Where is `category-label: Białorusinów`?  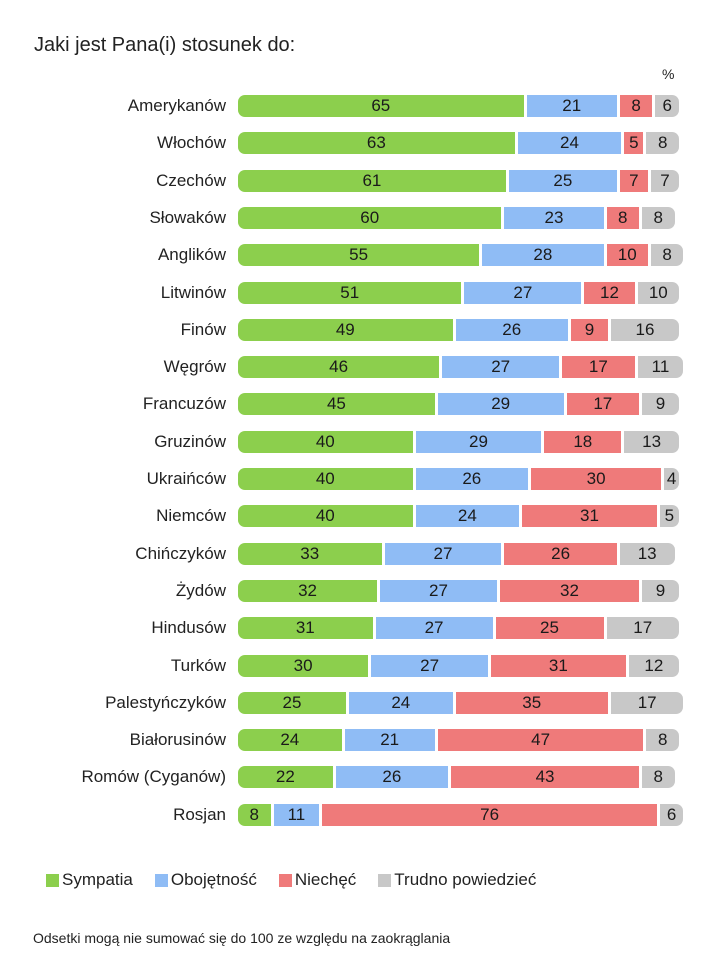 category-label: Białorusinów is located at coordinates (177, 740).